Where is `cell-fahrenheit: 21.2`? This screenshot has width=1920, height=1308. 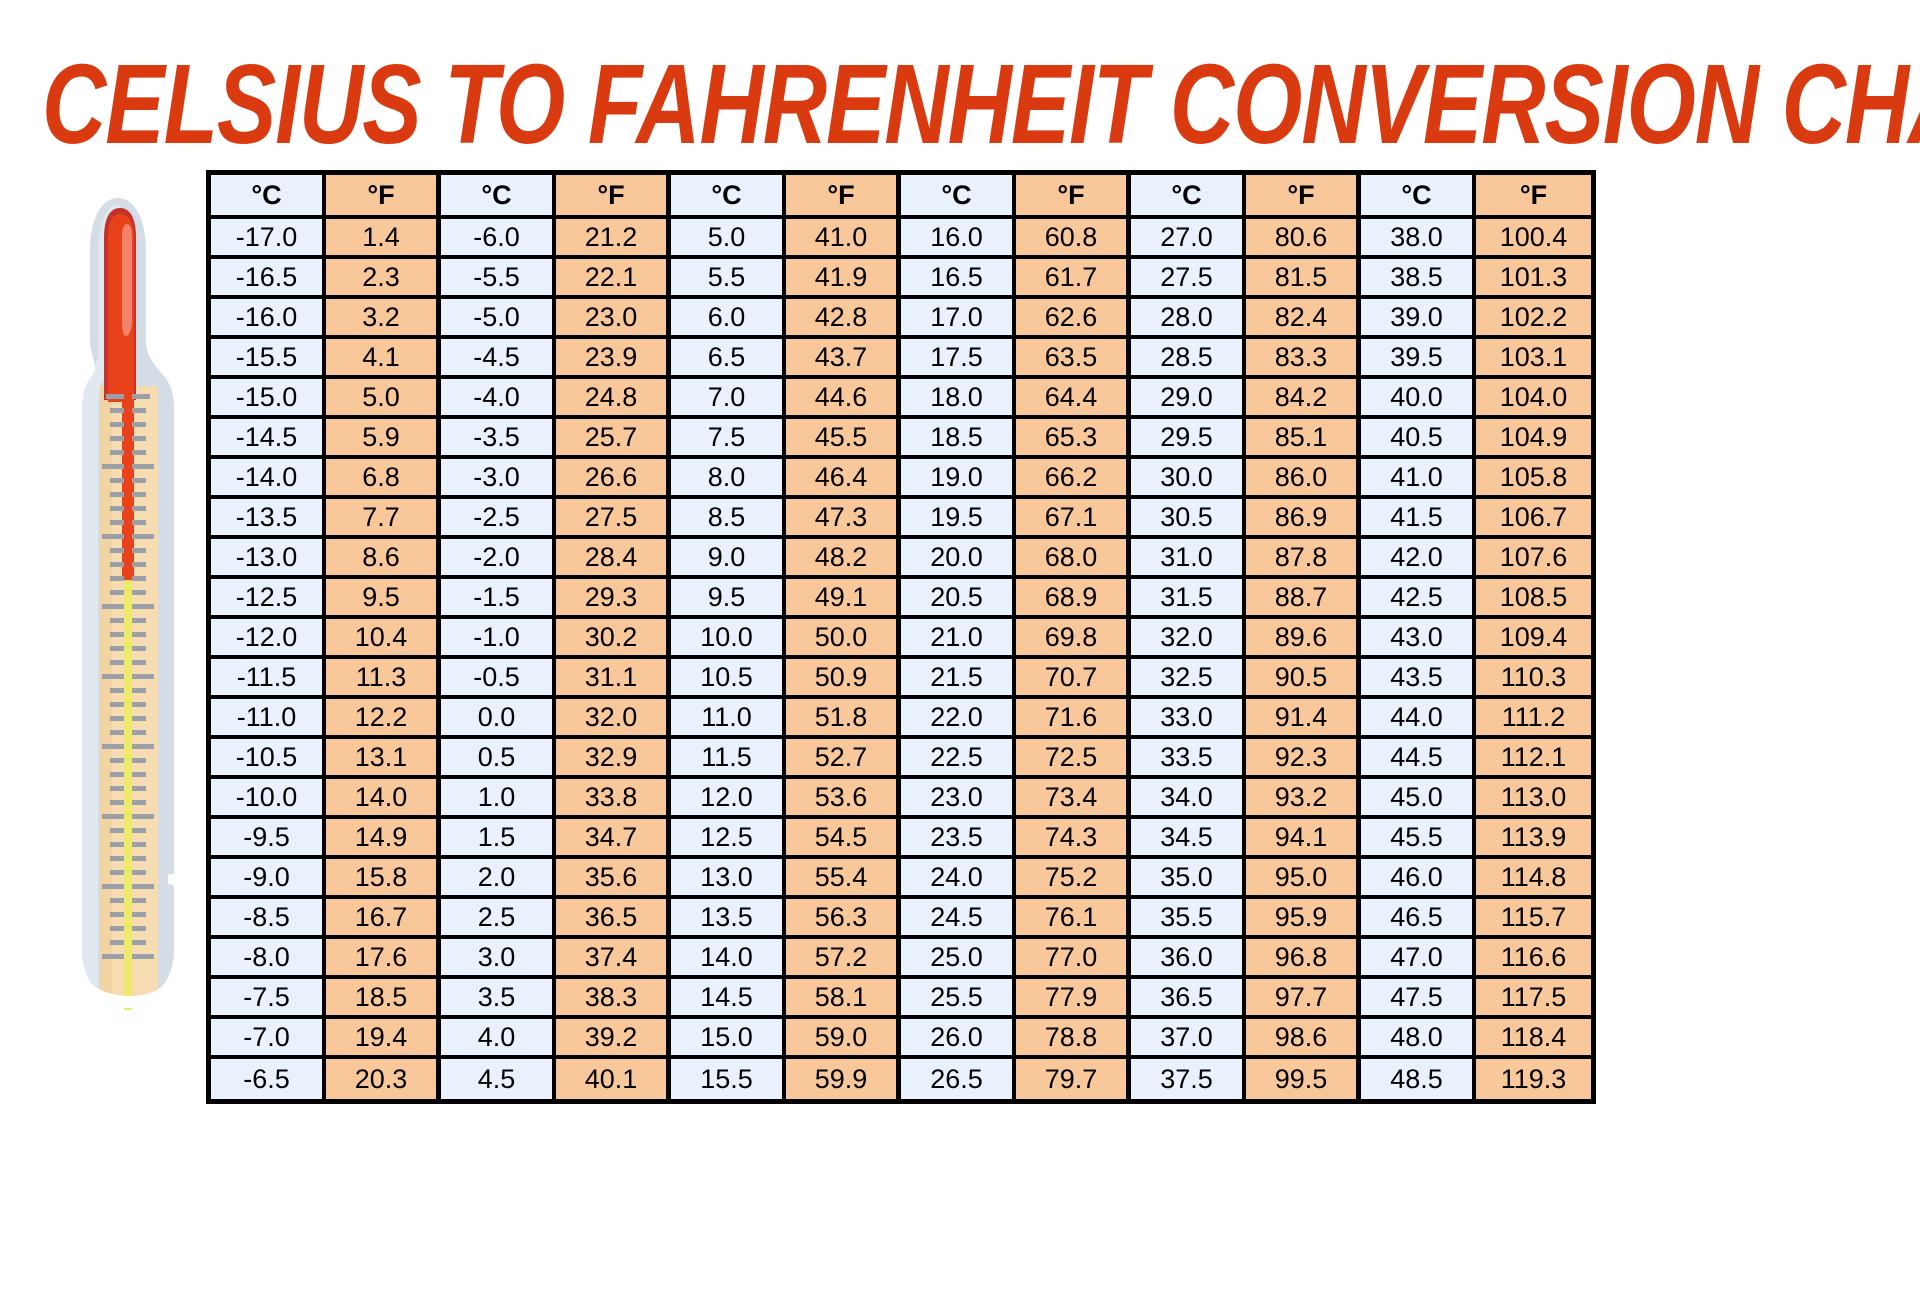 cell-fahrenheit: 21.2 is located at coordinates (613, 239).